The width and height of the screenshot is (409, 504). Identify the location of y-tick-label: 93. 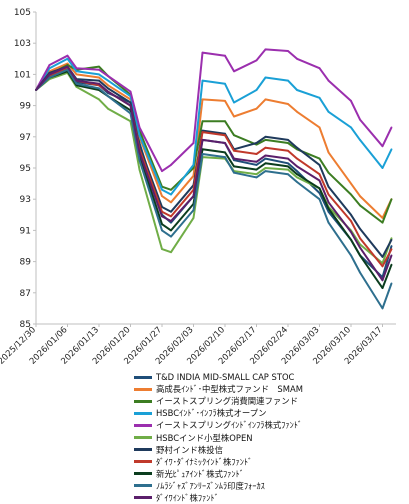
(25, 200).